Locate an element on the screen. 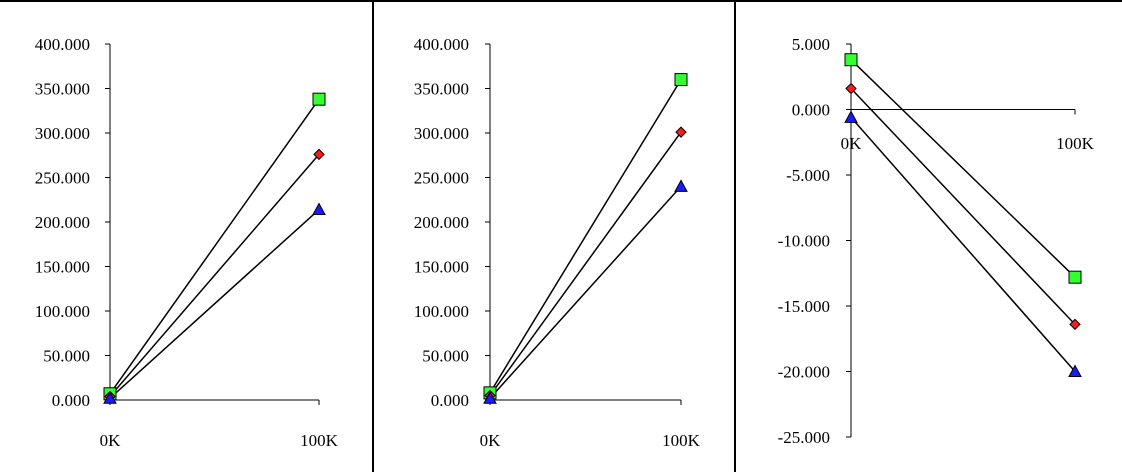 The height and width of the screenshot is (472, 1122). y-tick-label: -20.000 is located at coordinates (804, 372).